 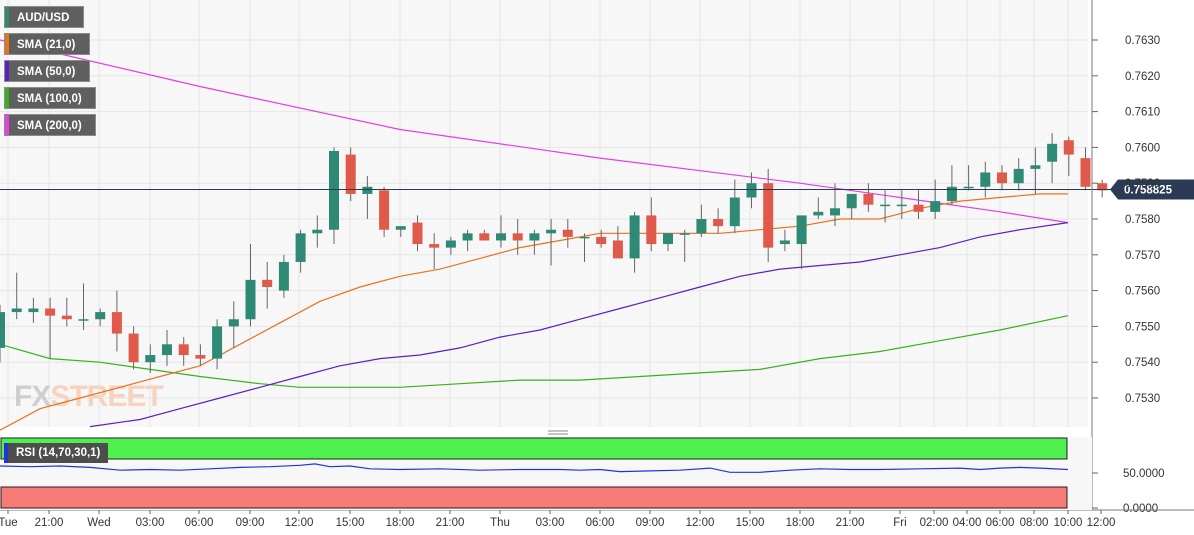 I want to click on y-tick-label: 0.7600, so click(x=1142, y=148).